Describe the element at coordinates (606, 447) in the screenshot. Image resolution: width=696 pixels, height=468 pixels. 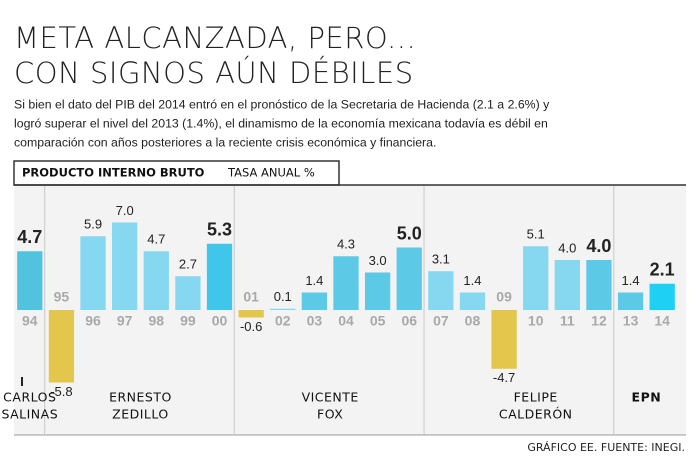
I see `source: GRÁFICO EE. FUENTE: INEGI.` at that location.